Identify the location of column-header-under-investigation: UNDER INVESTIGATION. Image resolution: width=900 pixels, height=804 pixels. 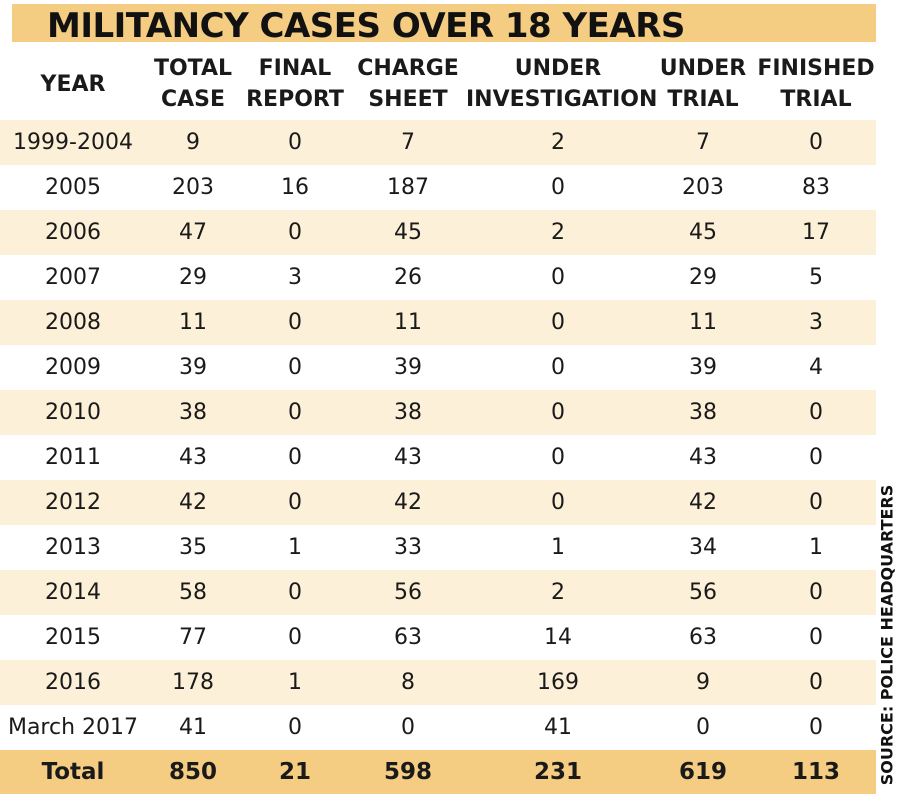
(562, 84).